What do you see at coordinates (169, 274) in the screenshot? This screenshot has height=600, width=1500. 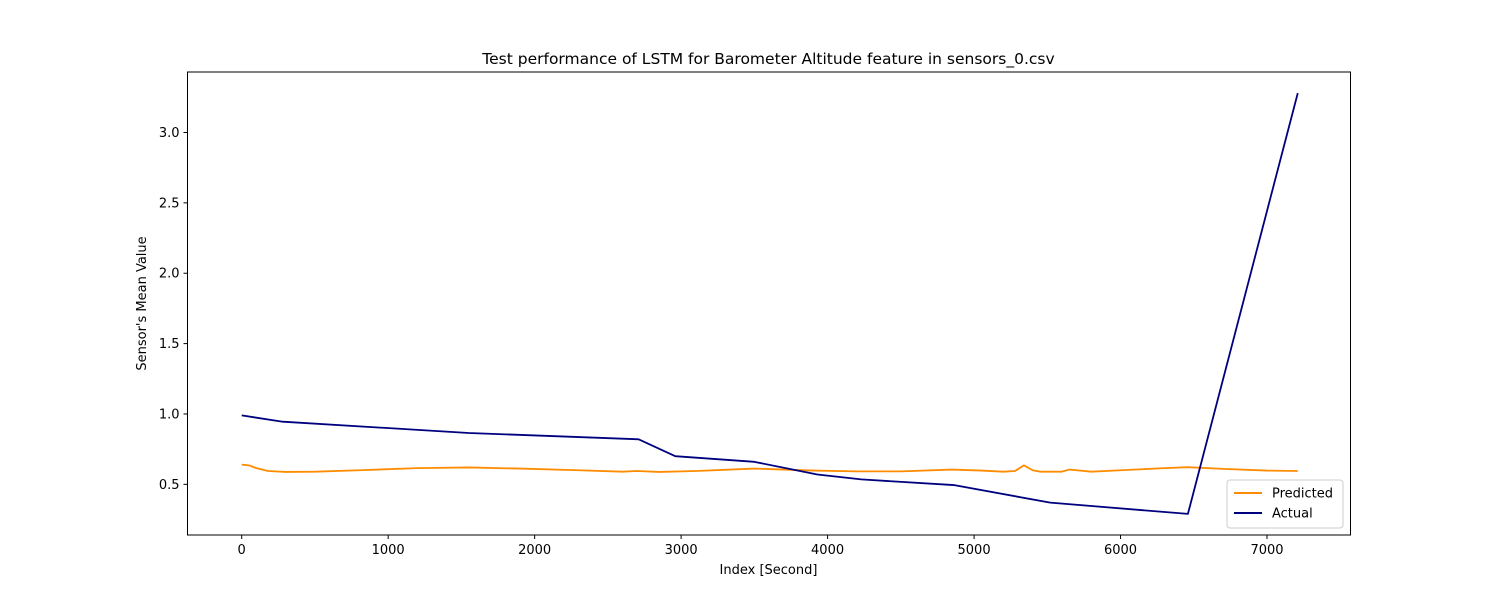 I see `y-tick-label: 2.0` at bounding box center [169, 274].